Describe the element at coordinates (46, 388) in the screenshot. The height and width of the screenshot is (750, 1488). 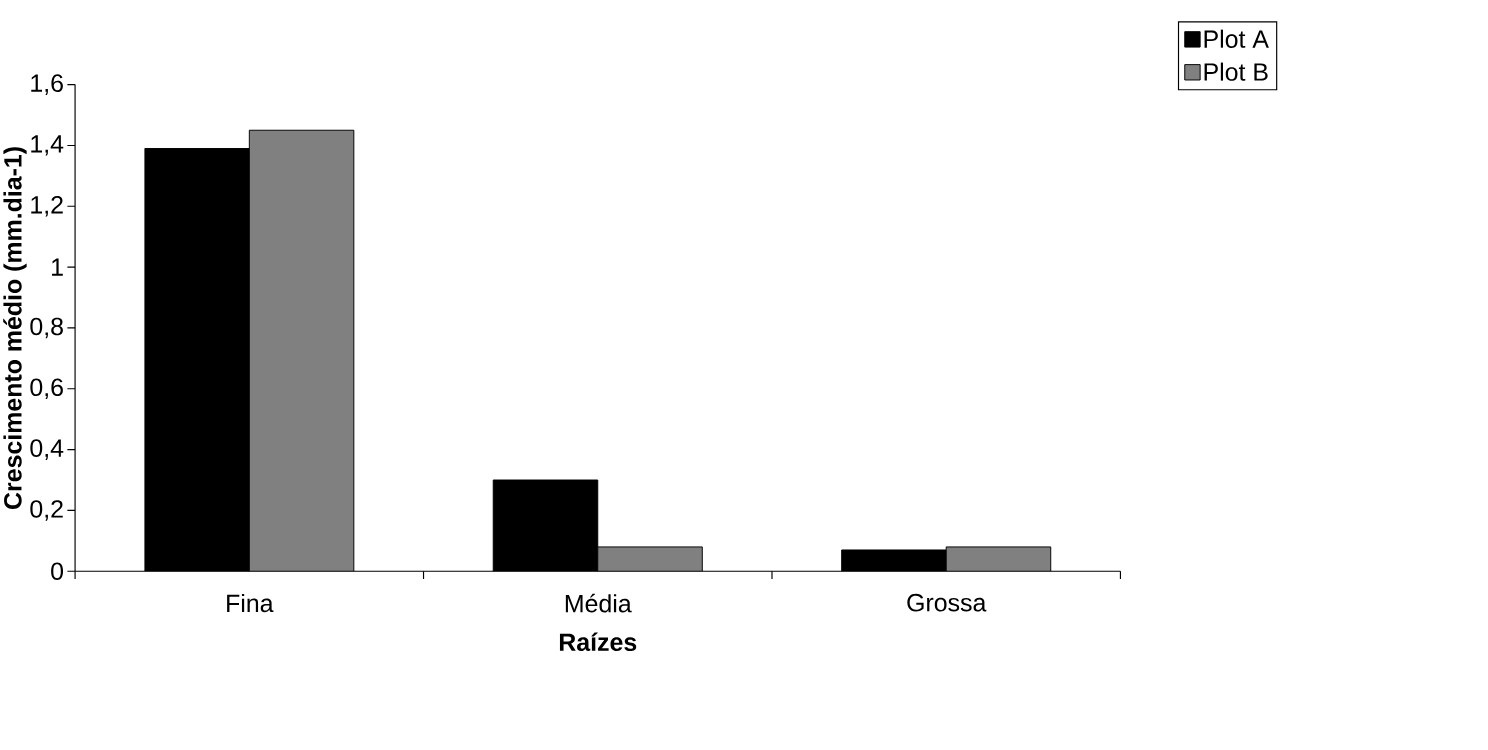
I see `y-tick-label: 0,6` at that location.